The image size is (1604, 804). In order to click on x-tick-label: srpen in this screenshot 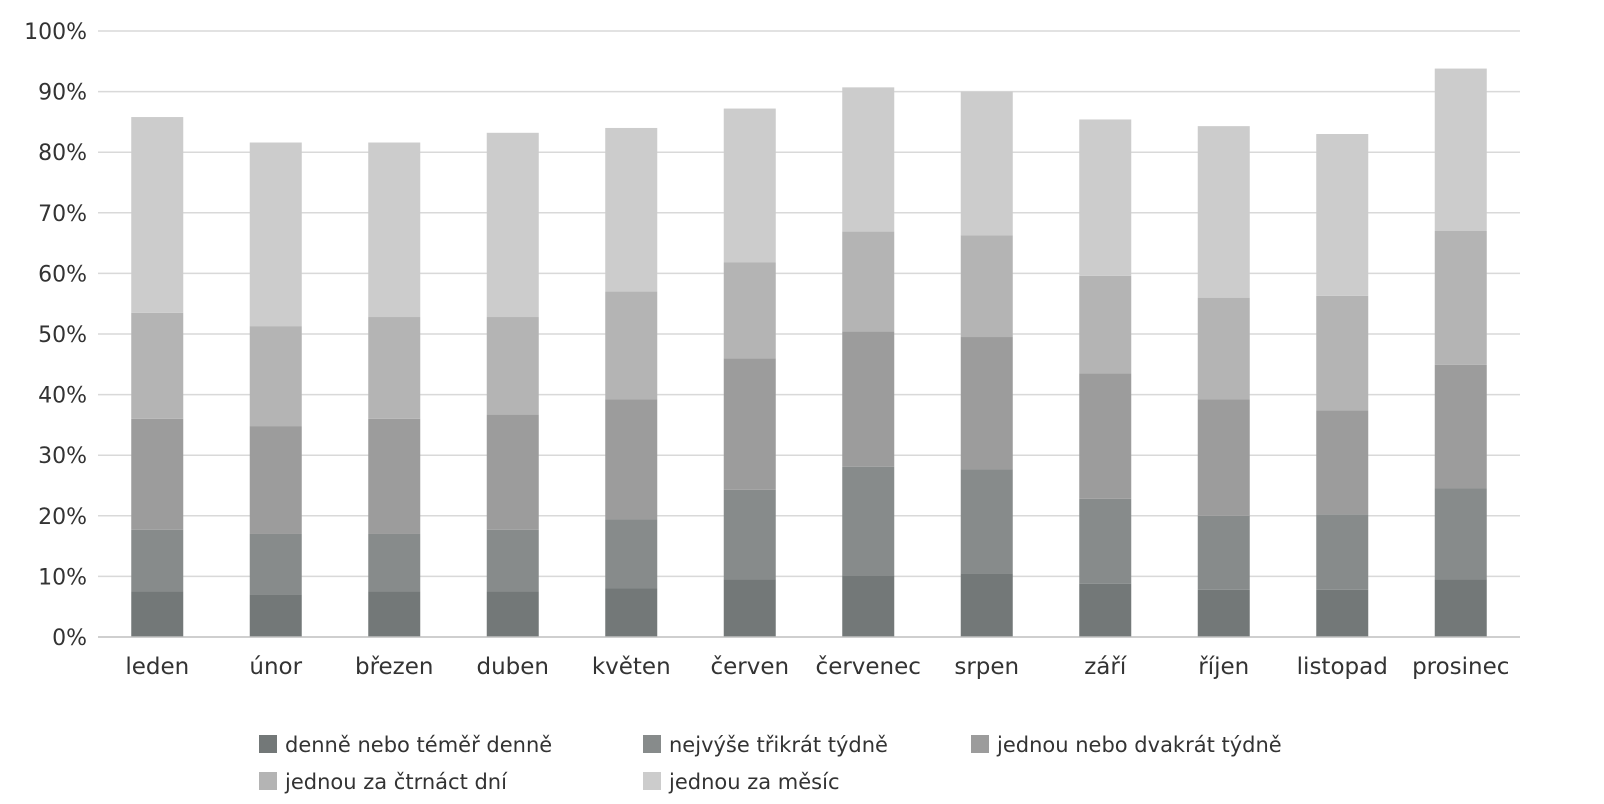, I will do `click(986, 667)`.